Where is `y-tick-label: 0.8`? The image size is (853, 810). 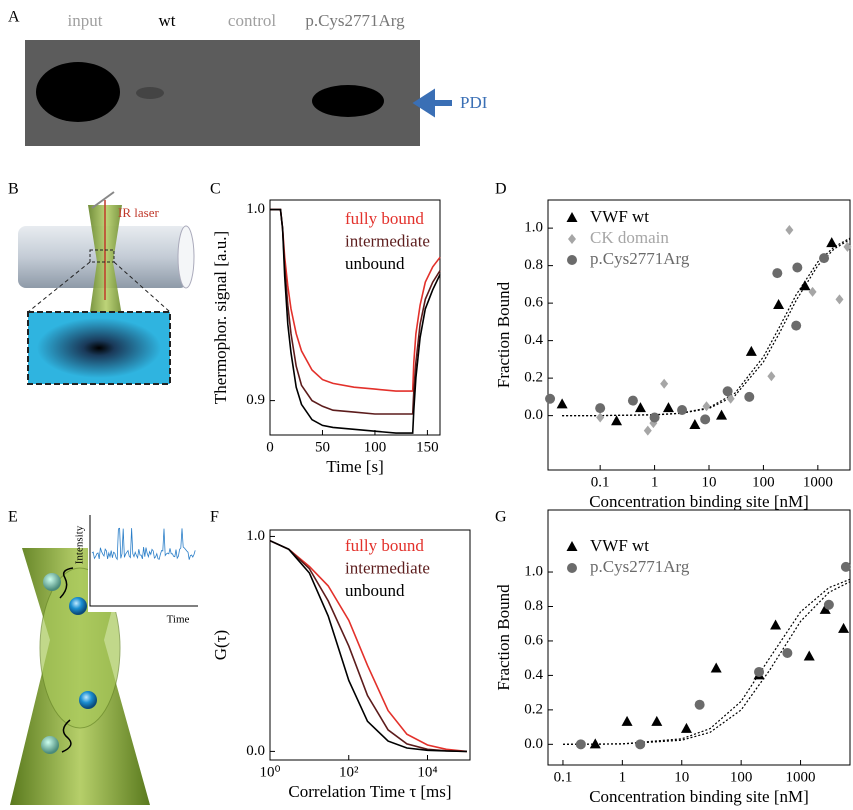
y-tick-label: 0.8 is located at coordinates (533, 265).